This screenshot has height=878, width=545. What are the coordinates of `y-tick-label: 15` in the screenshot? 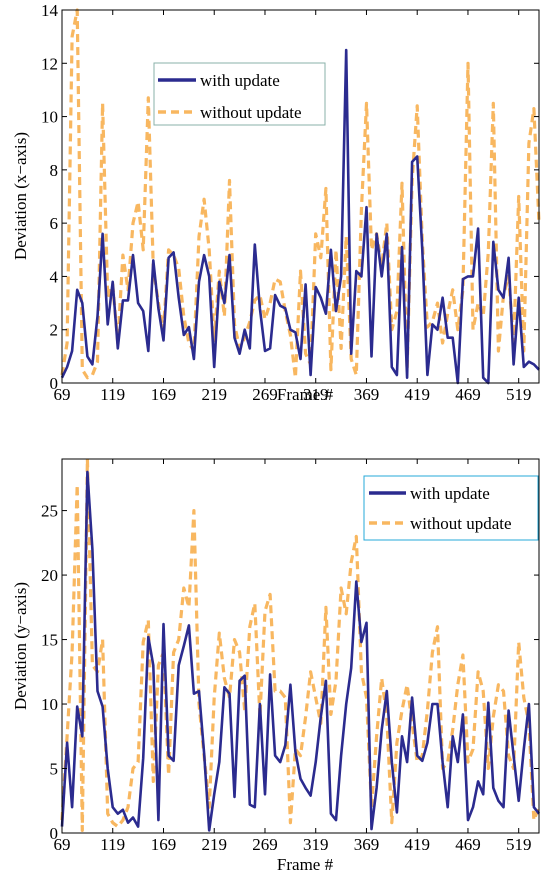 It's located at (49, 640).